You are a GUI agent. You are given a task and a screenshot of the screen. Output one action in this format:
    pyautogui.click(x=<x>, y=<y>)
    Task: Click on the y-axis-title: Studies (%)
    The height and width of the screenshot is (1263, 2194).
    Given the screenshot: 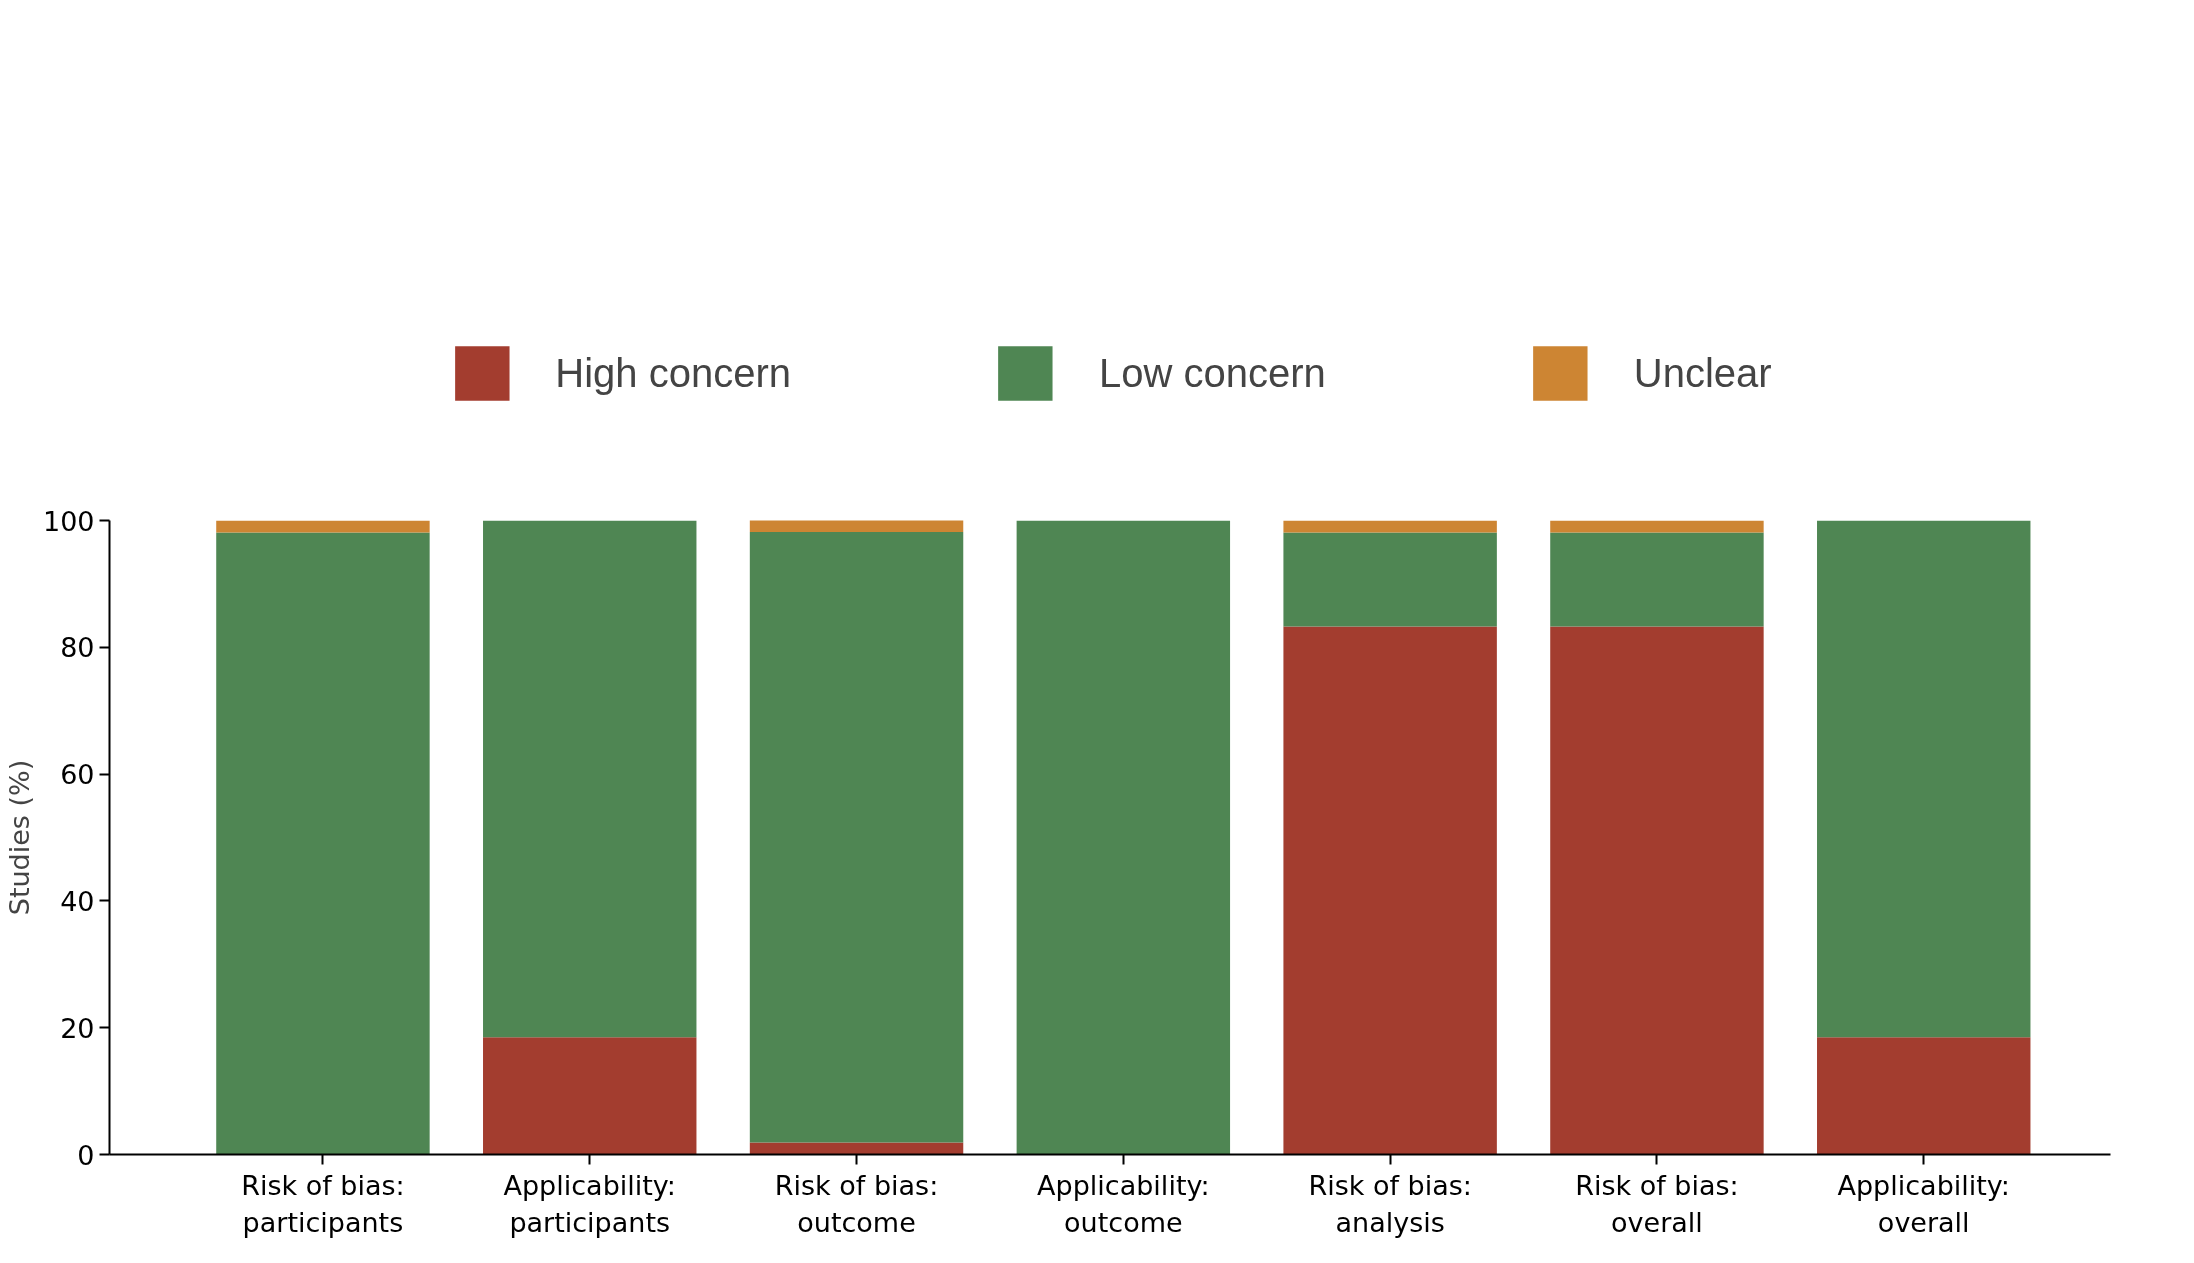 What is the action you would take?
    pyautogui.click(x=19, y=837)
    